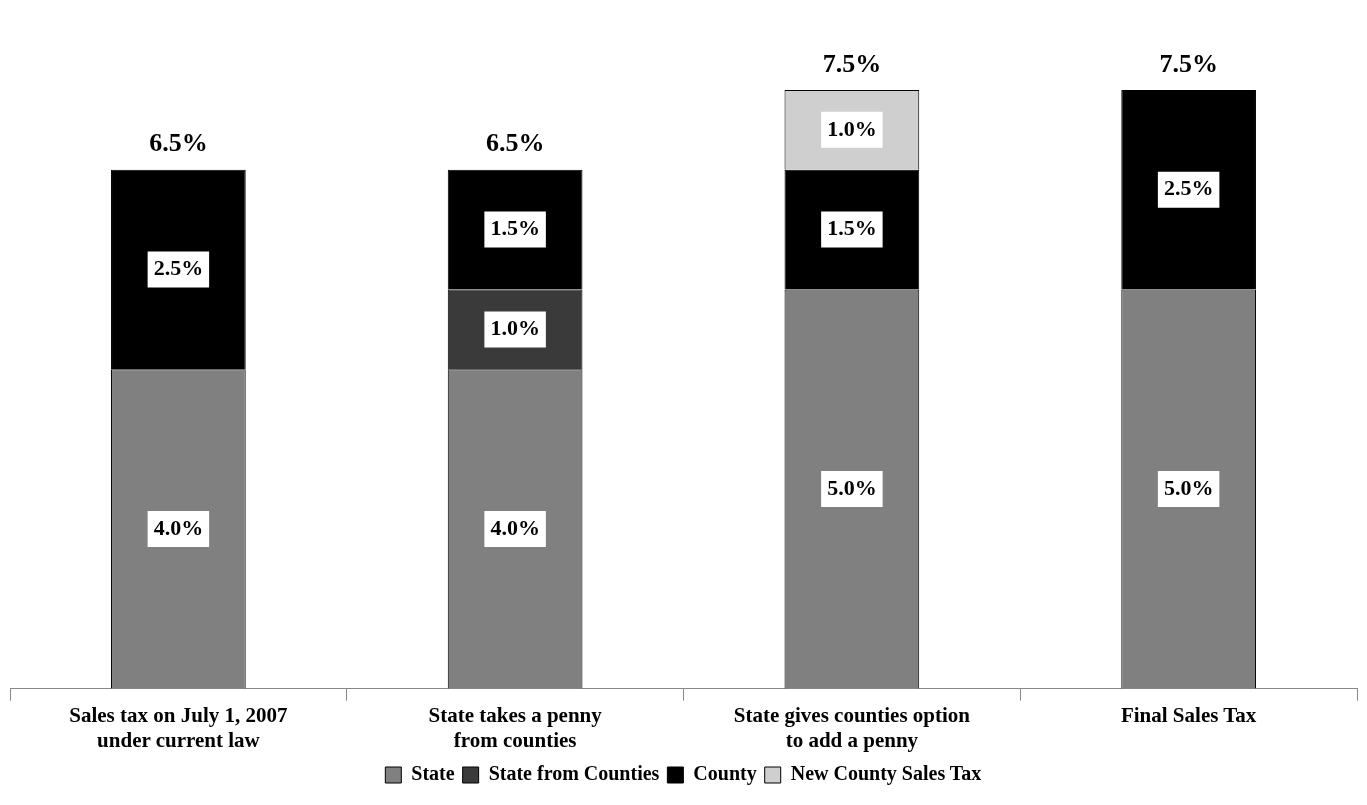 The image size is (1367, 805). Describe the element at coordinates (852, 727) in the screenshot. I see `x-tick-label: State gives counties option to add a penny` at that location.